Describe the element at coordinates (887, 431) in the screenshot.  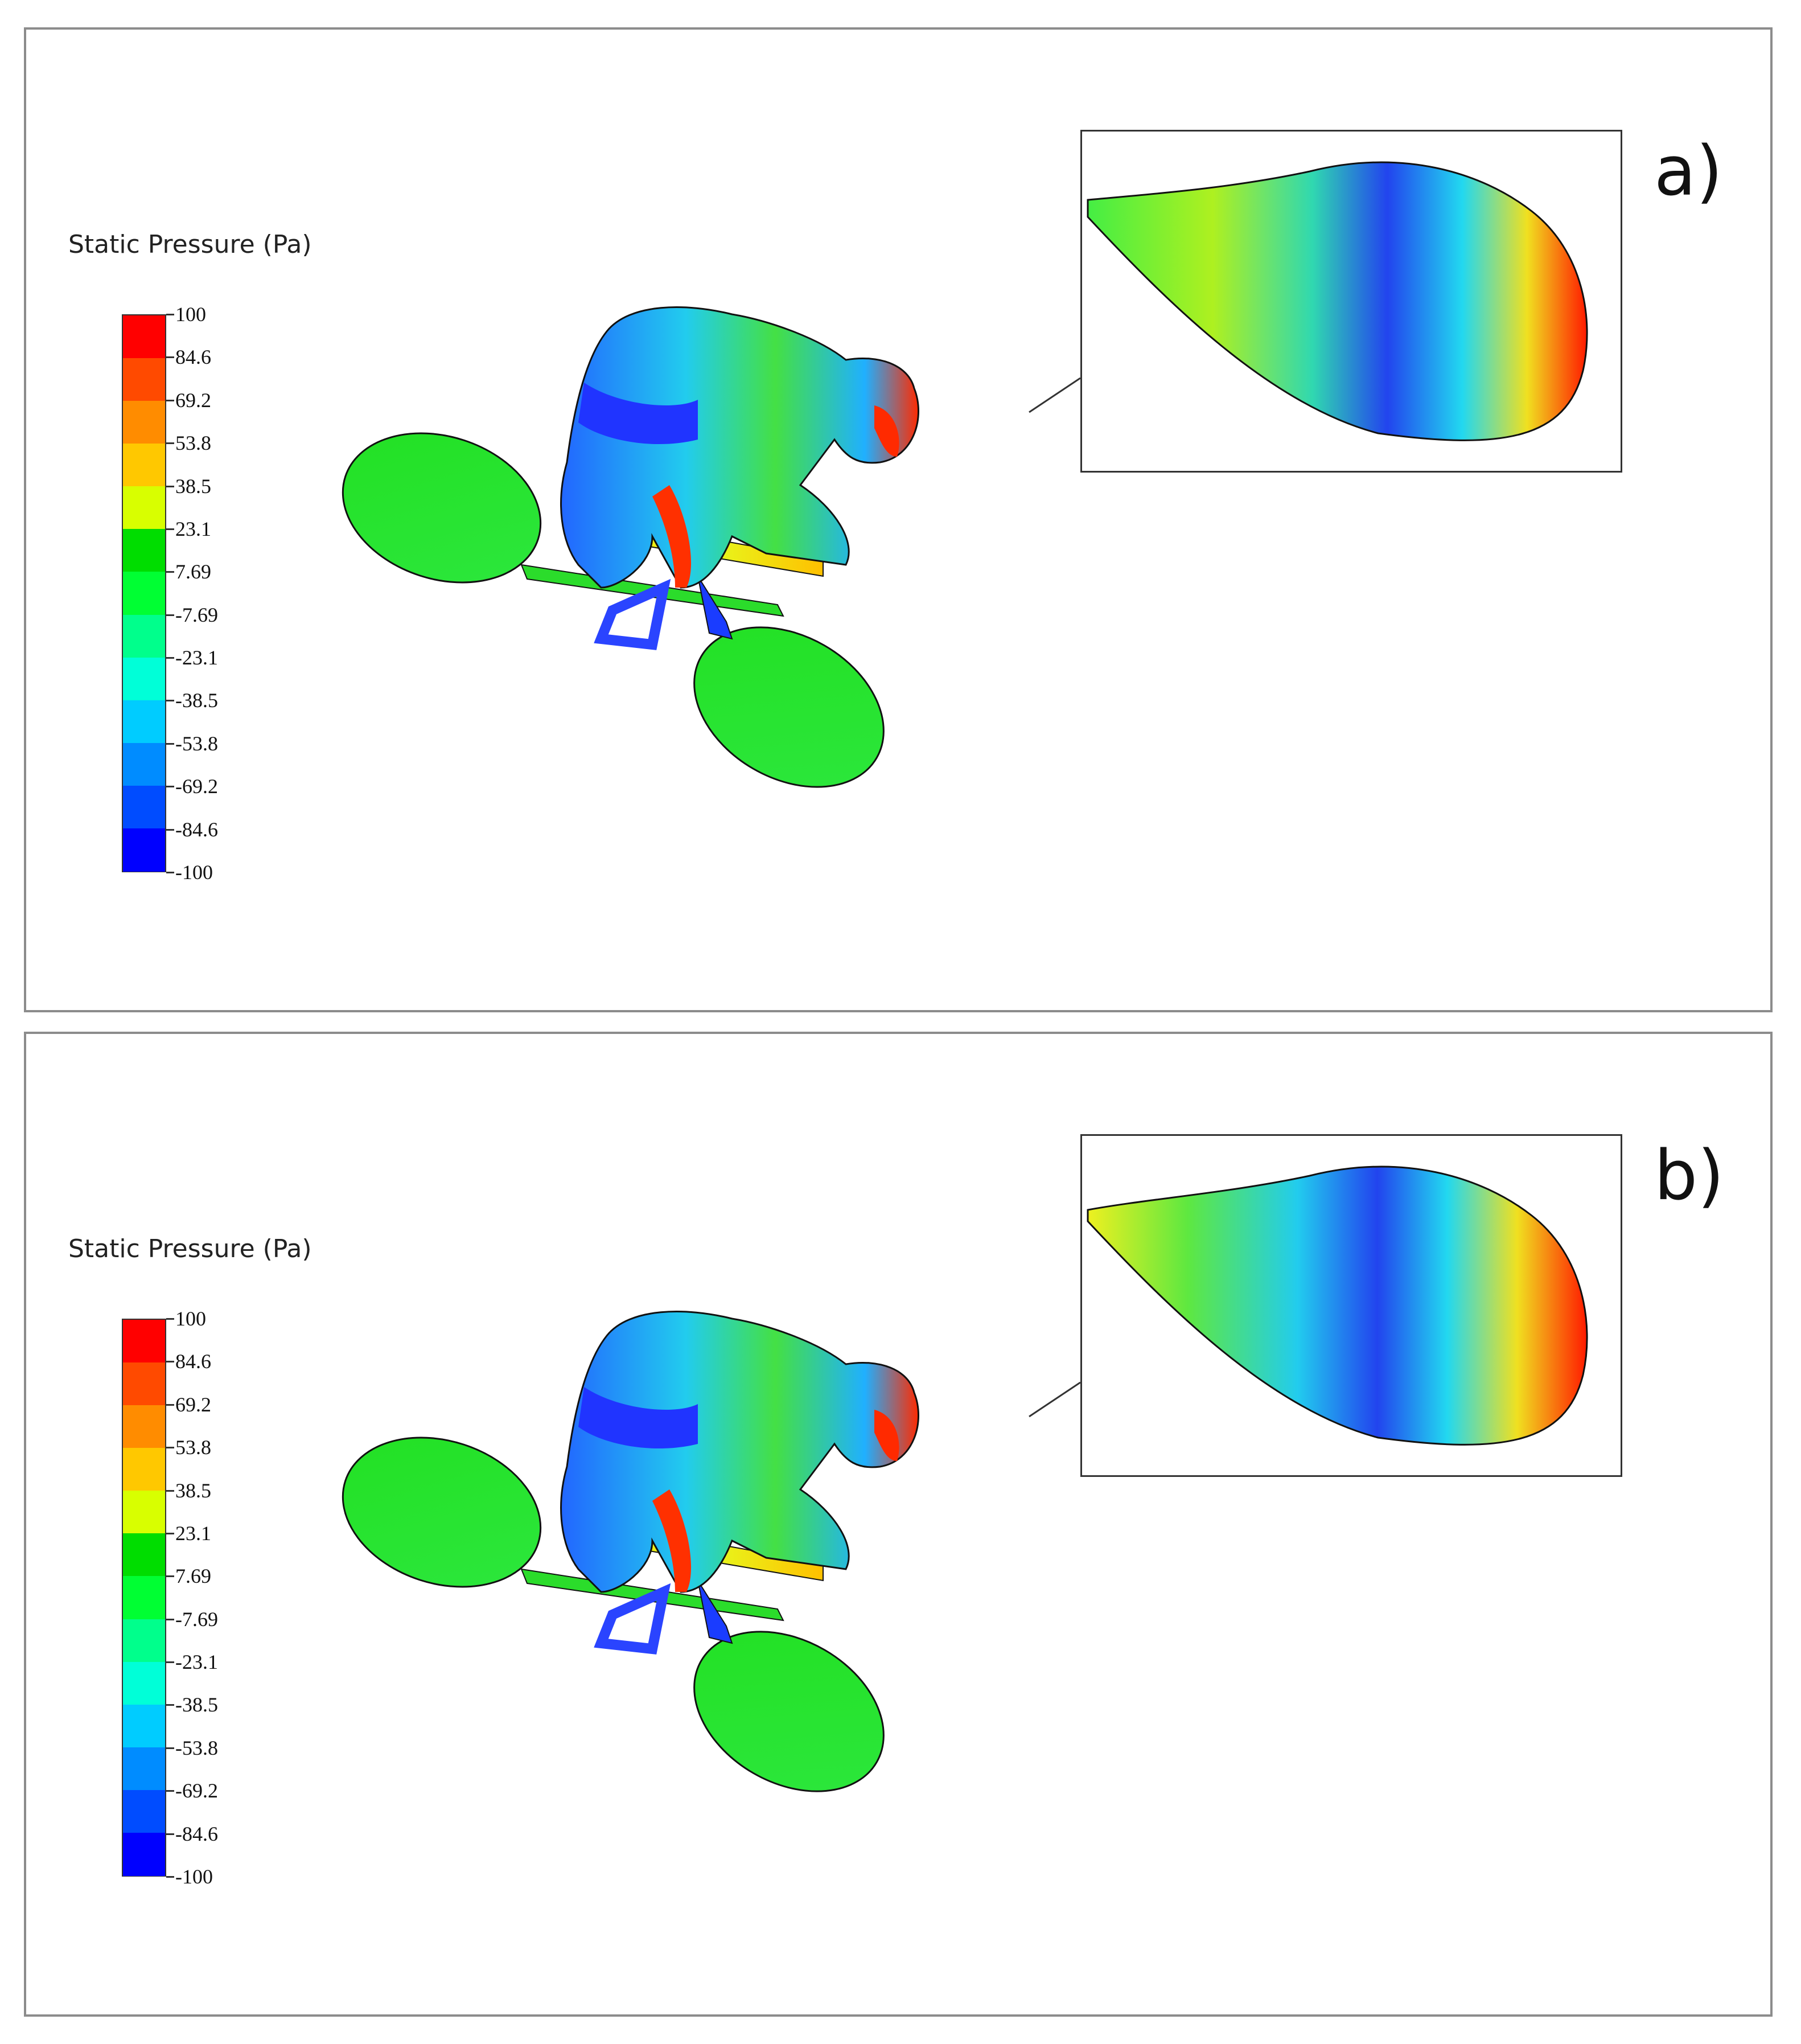
I see `helmet-nose` at that location.